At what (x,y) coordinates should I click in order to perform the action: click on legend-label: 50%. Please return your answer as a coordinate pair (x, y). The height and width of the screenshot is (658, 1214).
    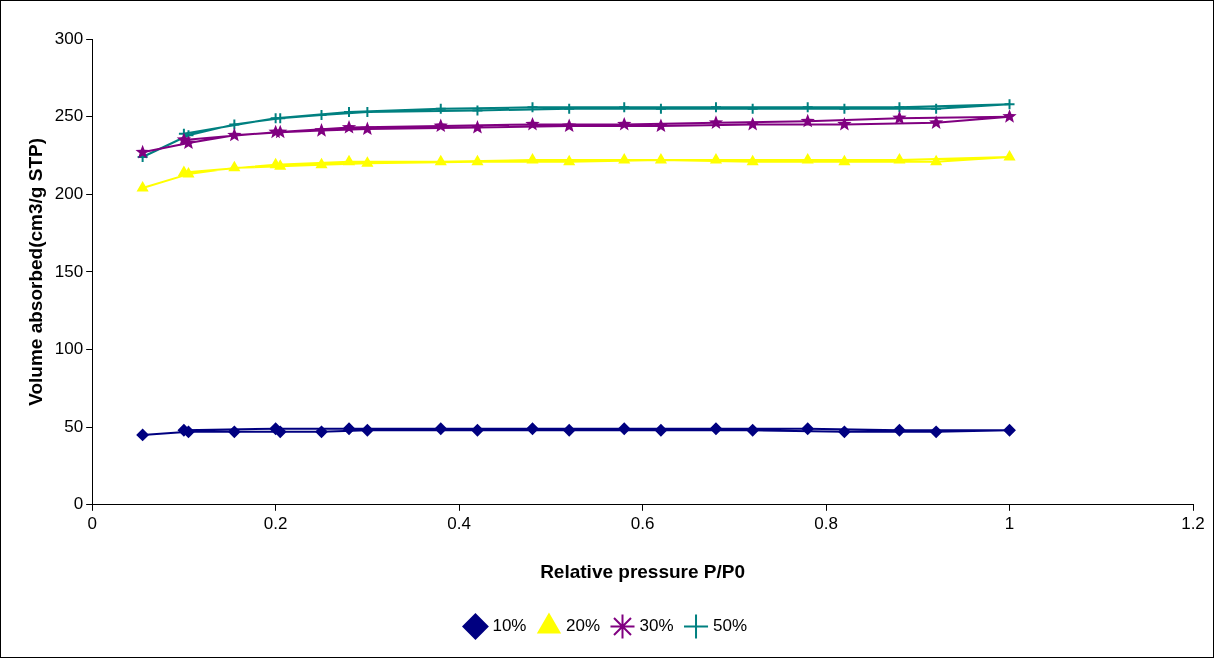
    Looking at the image, I should click on (730, 626).